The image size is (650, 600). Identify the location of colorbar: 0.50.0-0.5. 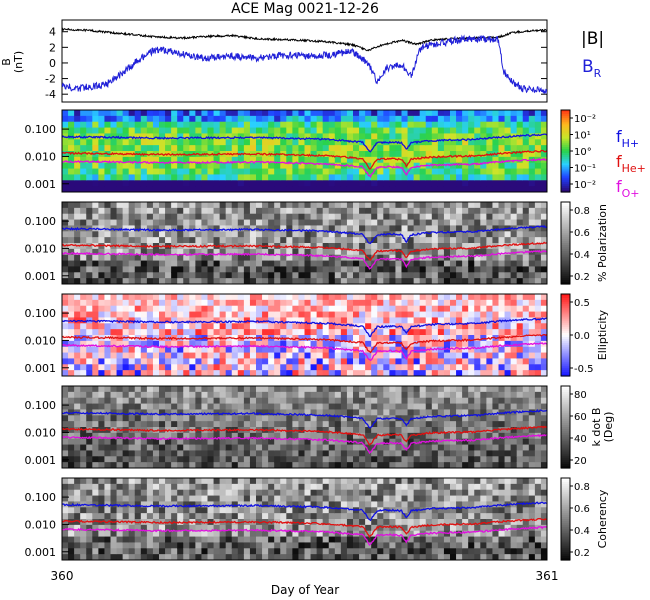
(577, 335).